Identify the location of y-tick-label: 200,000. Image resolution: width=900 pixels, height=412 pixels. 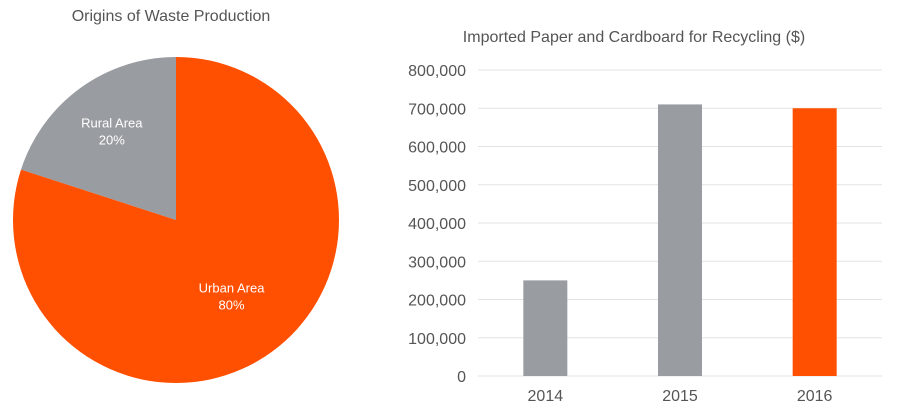
(437, 301).